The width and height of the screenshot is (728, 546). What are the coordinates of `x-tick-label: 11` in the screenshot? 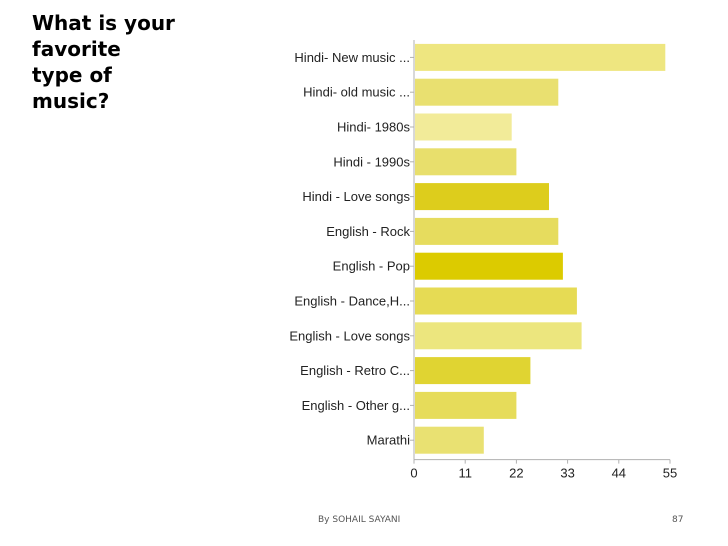 It's located at (465, 473).